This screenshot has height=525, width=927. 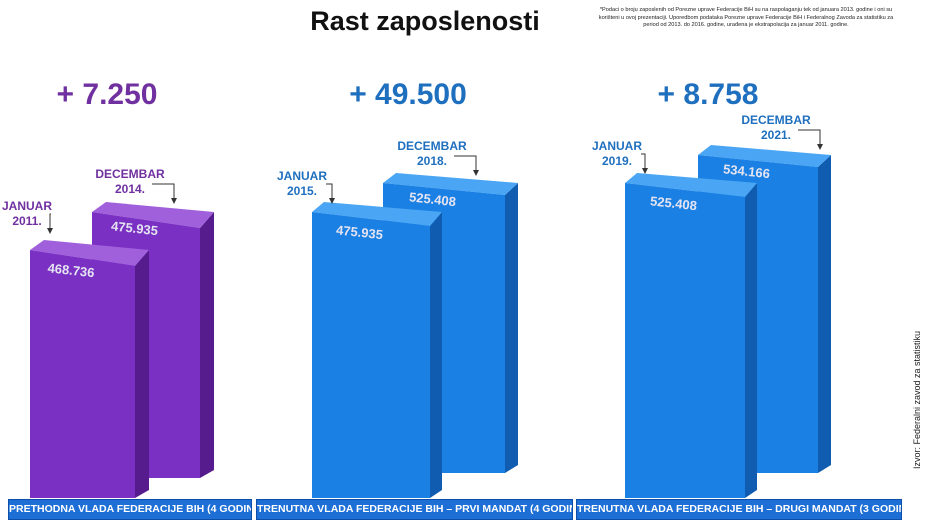 What do you see at coordinates (408, 94) in the screenshot?
I see `change: + 49.500` at bounding box center [408, 94].